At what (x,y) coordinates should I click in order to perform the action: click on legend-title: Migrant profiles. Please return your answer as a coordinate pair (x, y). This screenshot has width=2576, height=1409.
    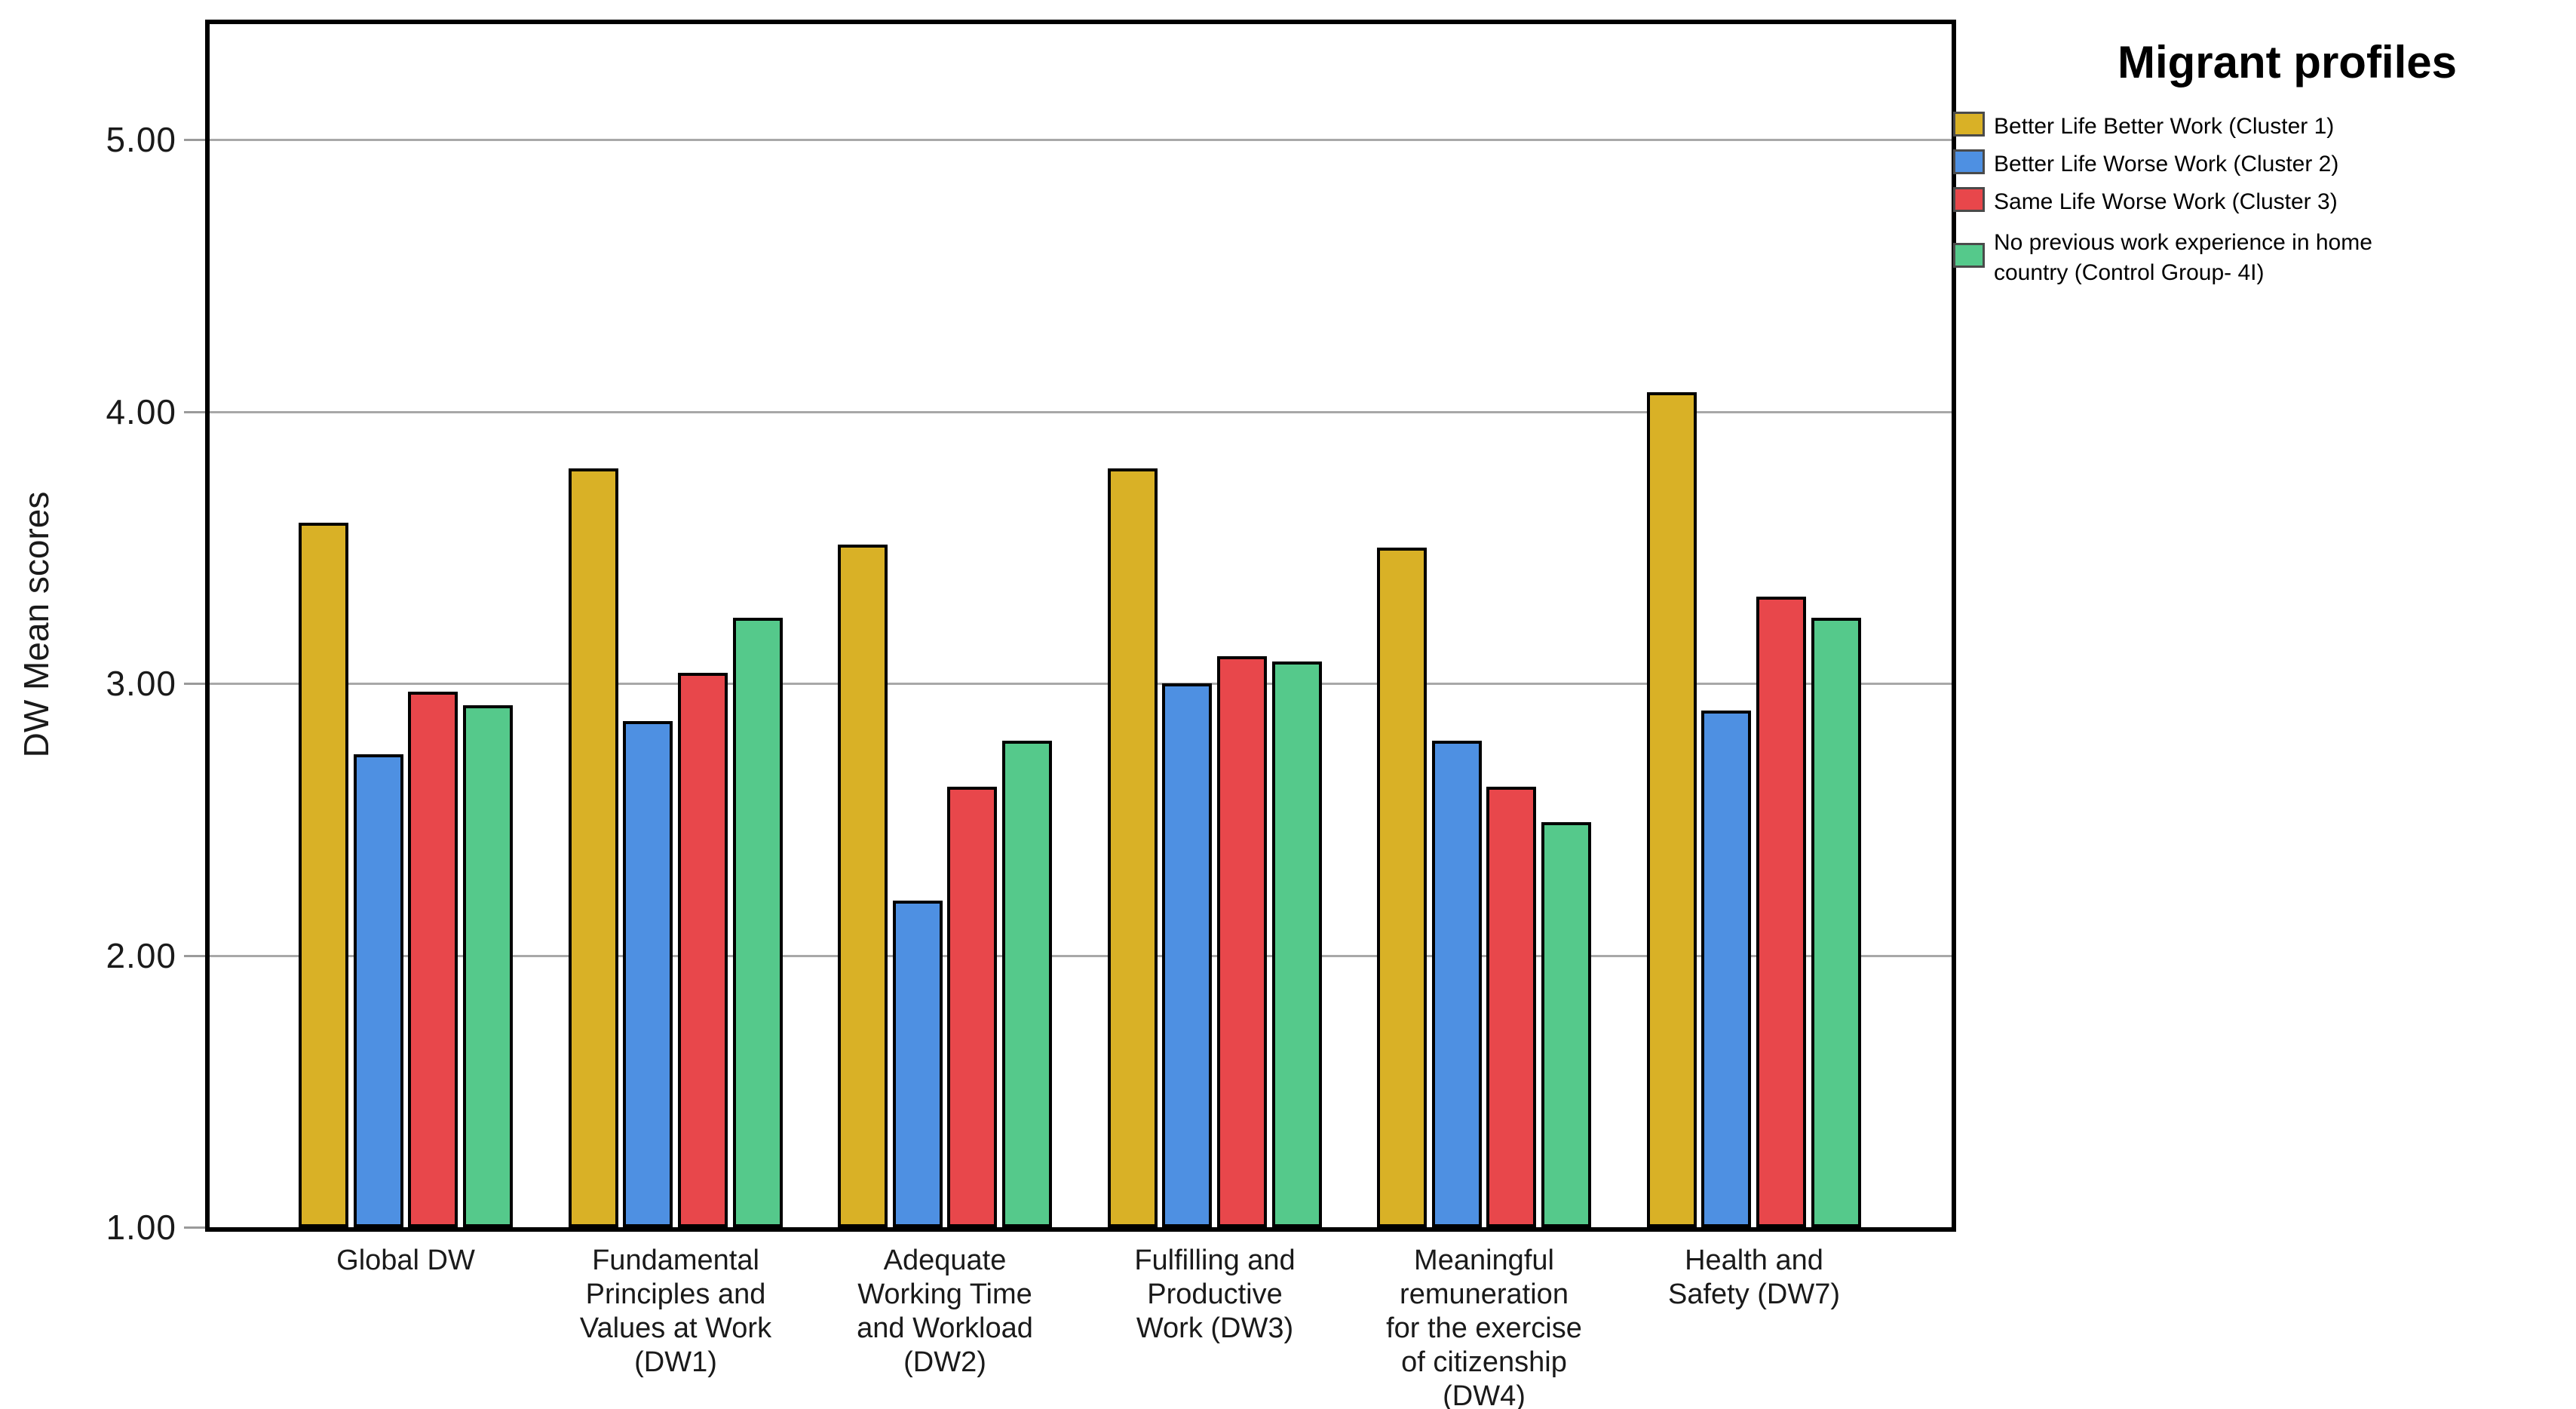
    Looking at the image, I should click on (2287, 62).